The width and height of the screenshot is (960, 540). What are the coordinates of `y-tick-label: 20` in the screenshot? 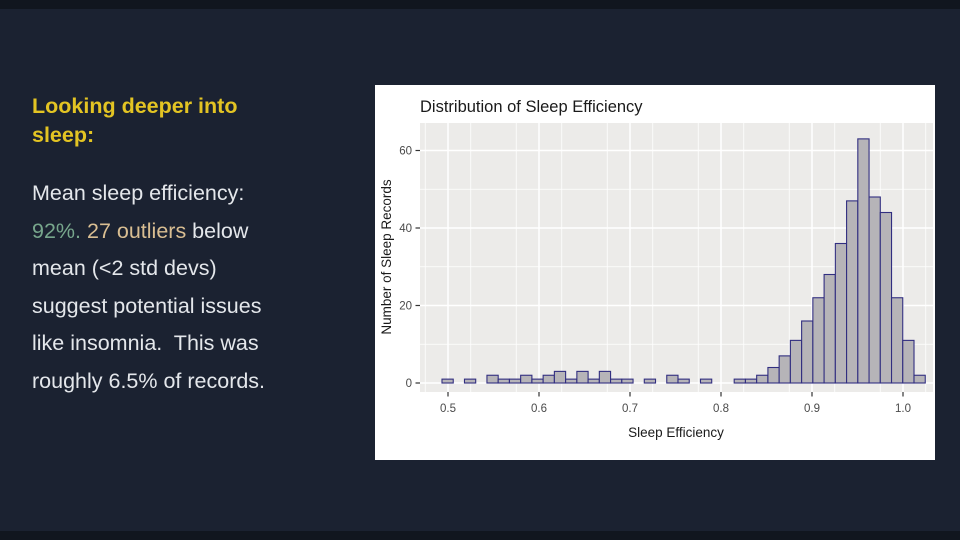 It's located at (405, 307).